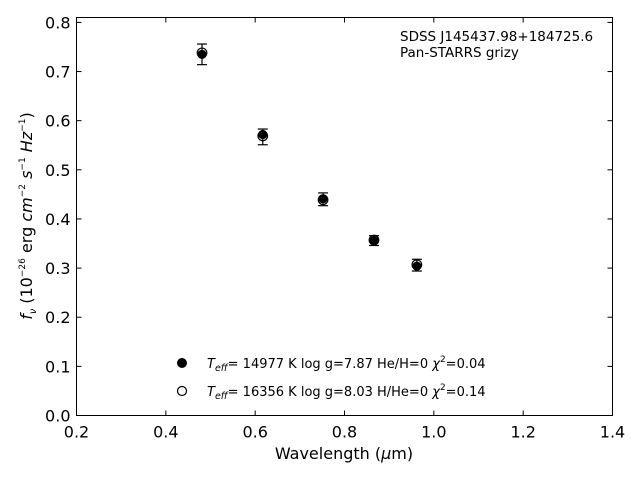 The width and height of the screenshot is (640, 480). I want to click on y-tick-label: 0.2, so click(57, 317).